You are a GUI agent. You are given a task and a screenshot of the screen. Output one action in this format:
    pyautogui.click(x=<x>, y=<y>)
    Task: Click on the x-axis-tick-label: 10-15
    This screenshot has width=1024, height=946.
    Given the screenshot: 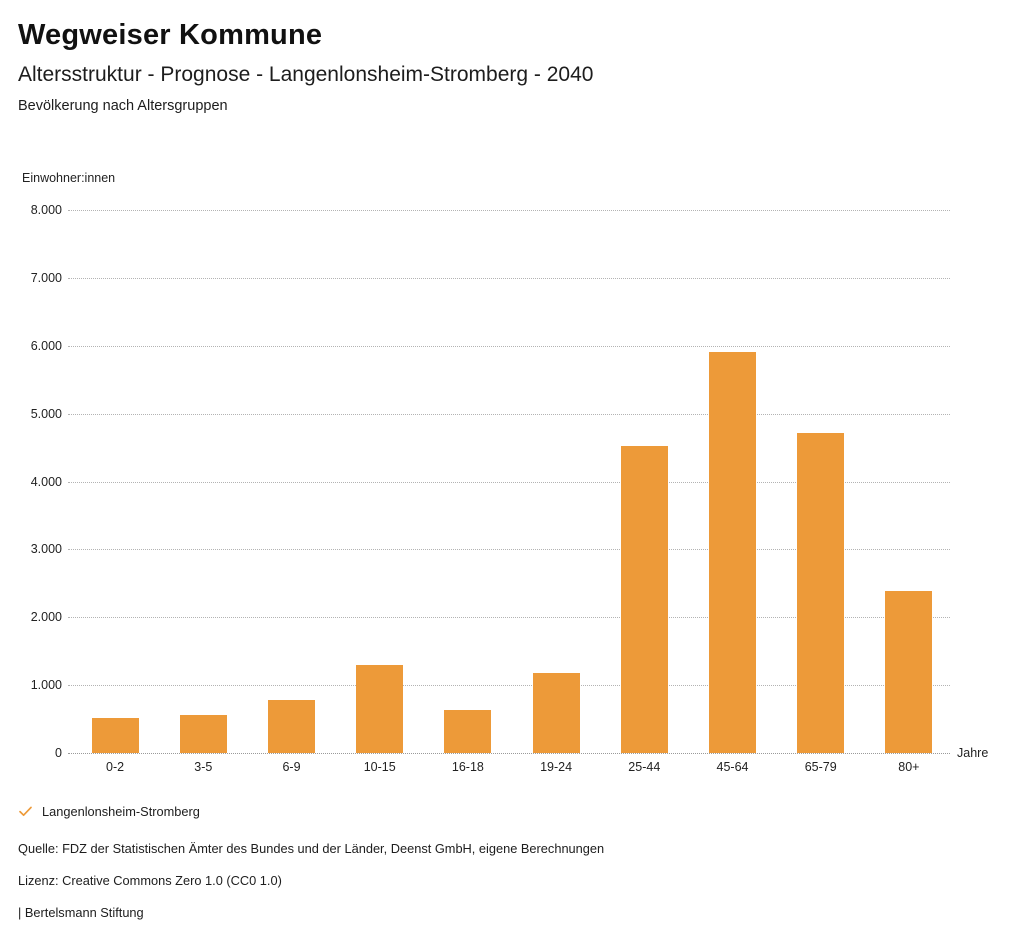 What is the action you would take?
    pyautogui.click(x=379, y=767)
    